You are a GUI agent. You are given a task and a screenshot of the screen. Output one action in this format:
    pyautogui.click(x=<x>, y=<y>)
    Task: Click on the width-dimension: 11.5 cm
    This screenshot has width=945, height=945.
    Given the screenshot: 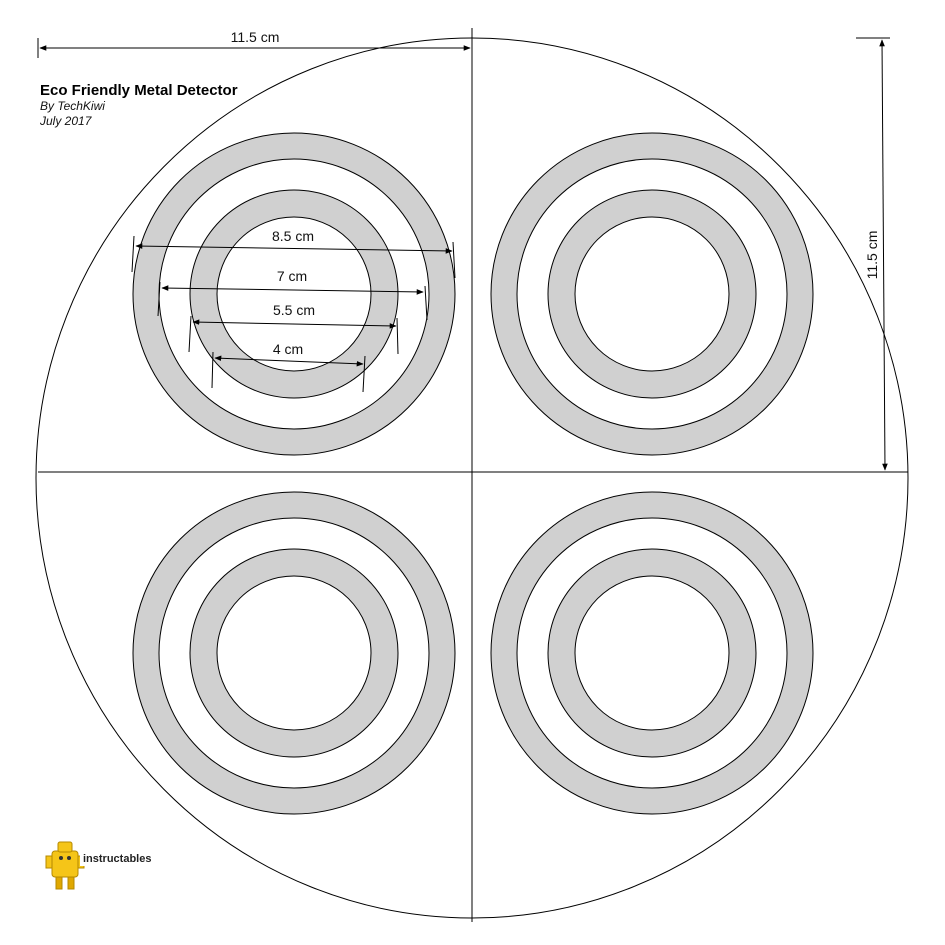 What is the action you would take?
    pyautogui.click(x=255, y=43)
    